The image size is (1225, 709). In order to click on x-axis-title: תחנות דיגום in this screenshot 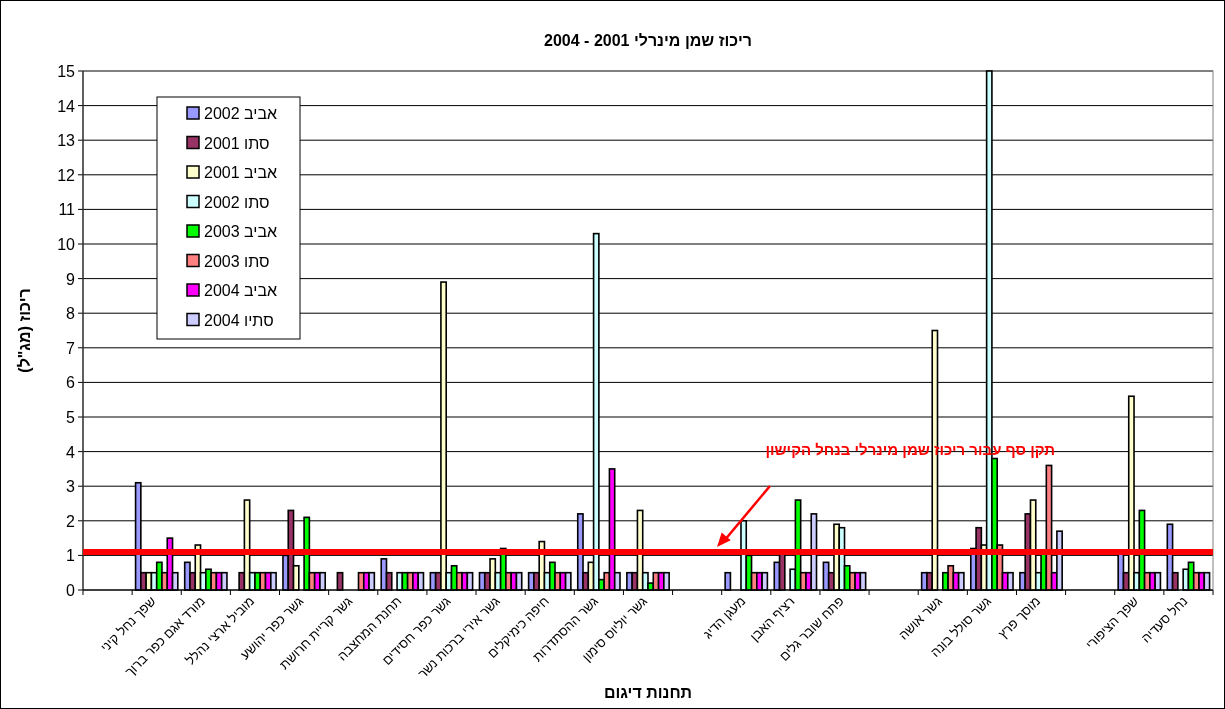, I will do `click(648, 692)`.